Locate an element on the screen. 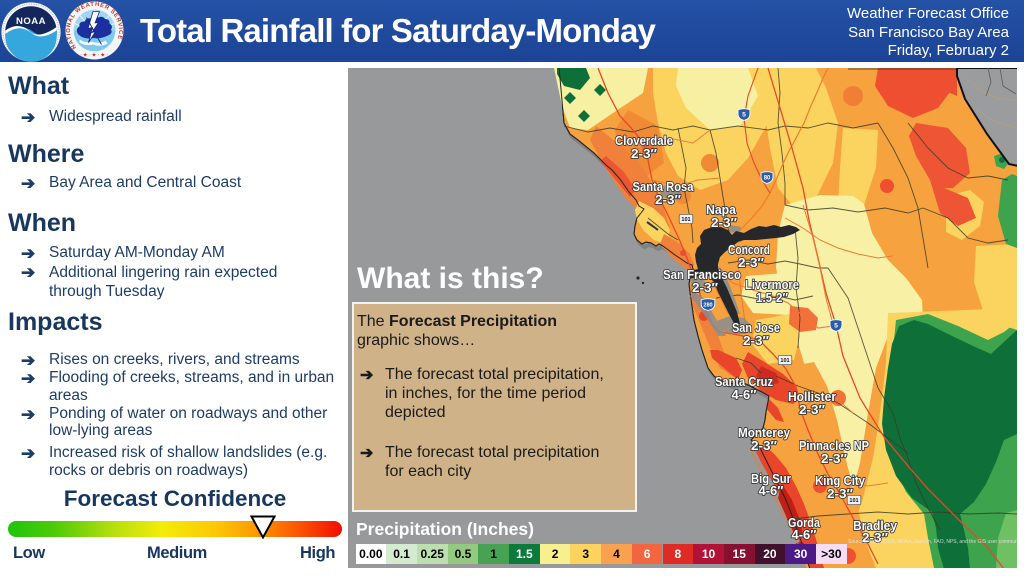 Image resolution: width=1024 pixels, height=576 pixels. svg-text: Santa Rosa is located at coordinates (664, 186).